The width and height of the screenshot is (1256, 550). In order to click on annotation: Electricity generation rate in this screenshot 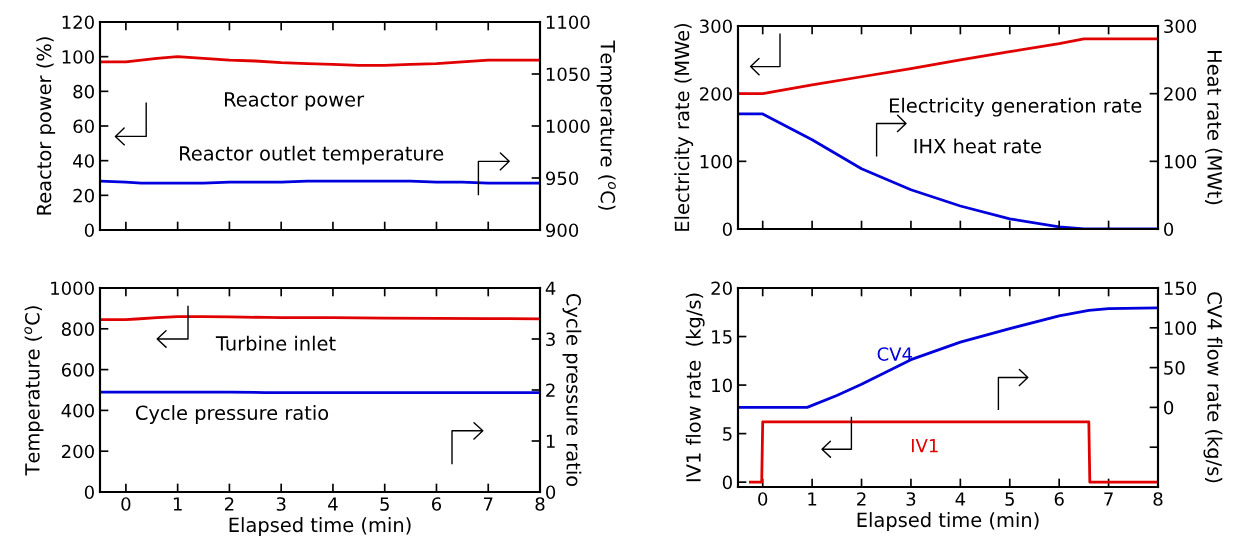, I will do `click(1016, 107)`.